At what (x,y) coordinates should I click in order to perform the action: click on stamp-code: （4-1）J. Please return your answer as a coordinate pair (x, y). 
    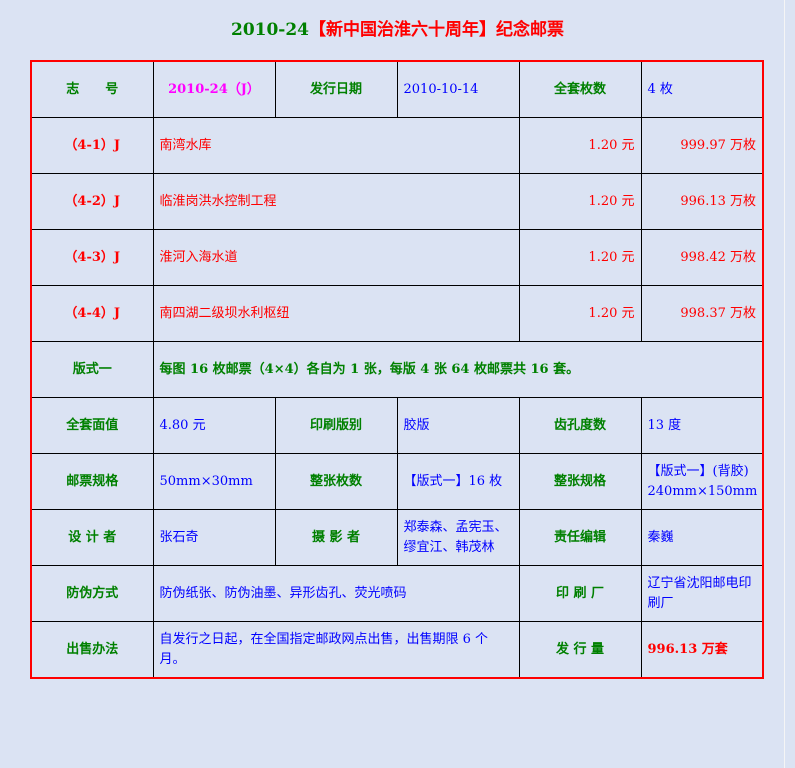
    Looking at the image, I should click on (92, 145).